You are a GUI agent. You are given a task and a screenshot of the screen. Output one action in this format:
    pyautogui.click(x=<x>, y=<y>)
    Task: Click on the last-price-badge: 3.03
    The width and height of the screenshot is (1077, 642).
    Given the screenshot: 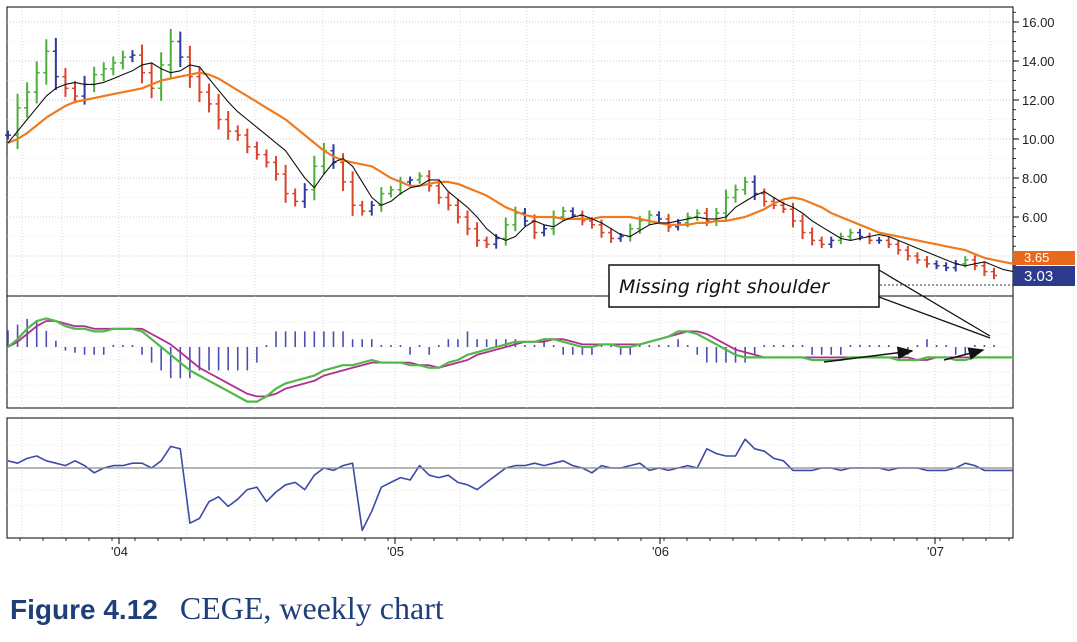 What is the action you would take?
    pyautogui.click(x=1044, y=276)
    